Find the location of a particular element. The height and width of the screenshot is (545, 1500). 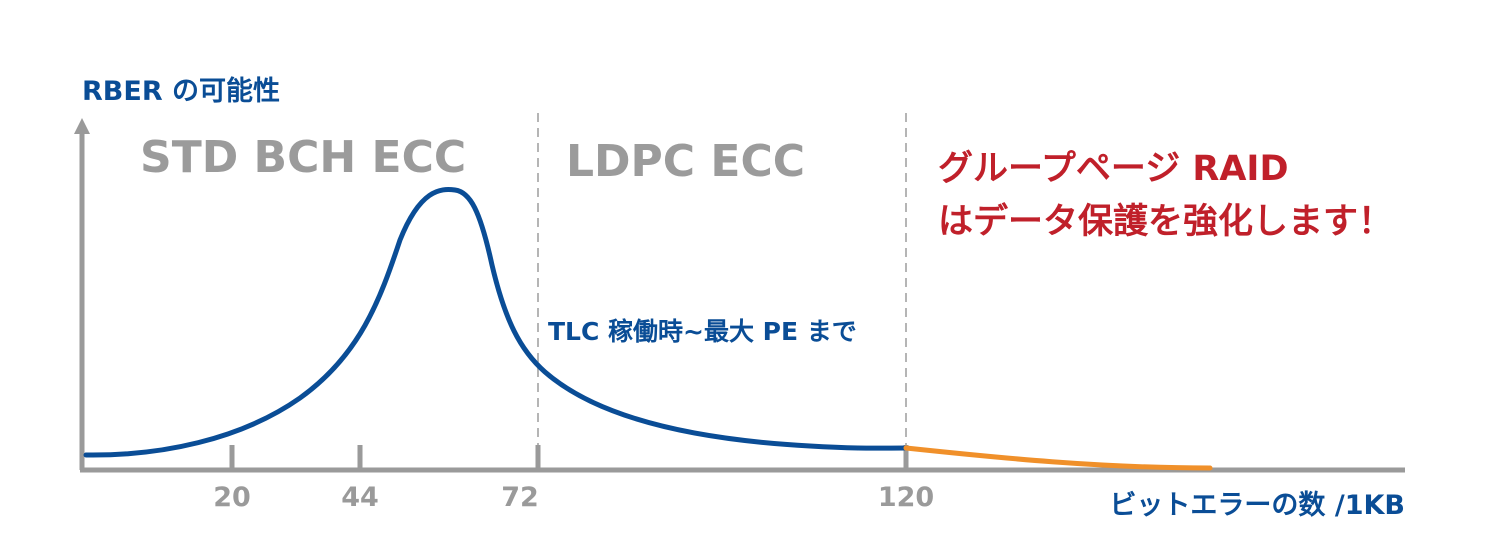

tick-label-120: 120 is located at coordinates (906, 497).